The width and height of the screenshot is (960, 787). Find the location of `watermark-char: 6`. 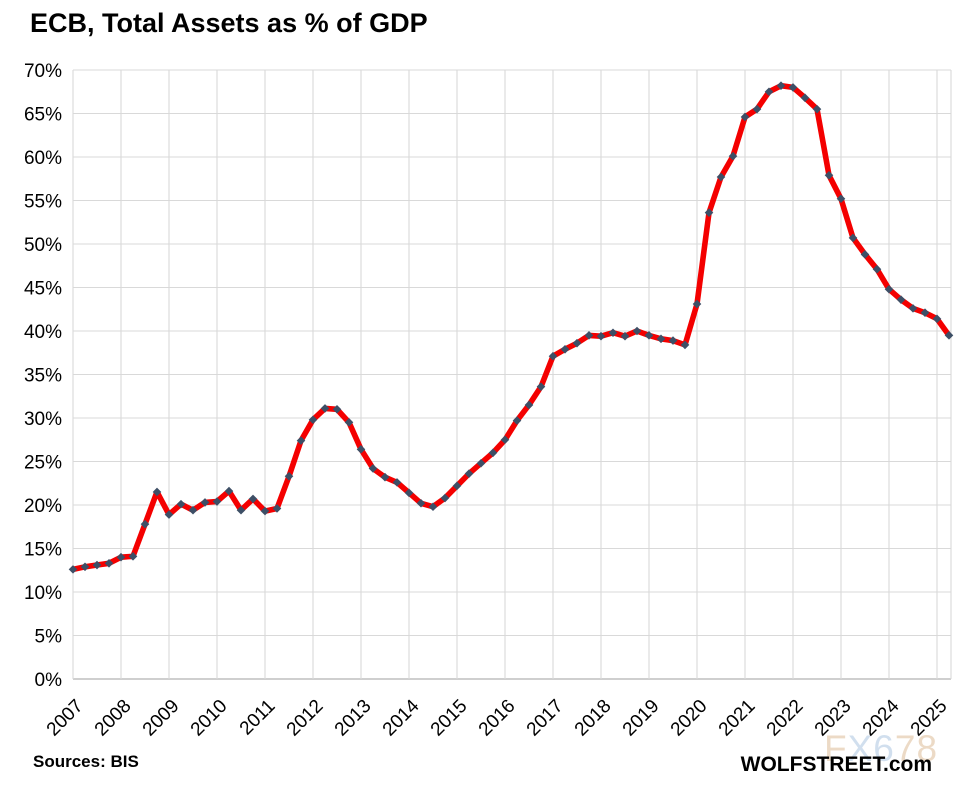

watermark-char: 6 is located at coordinates (884, 748).